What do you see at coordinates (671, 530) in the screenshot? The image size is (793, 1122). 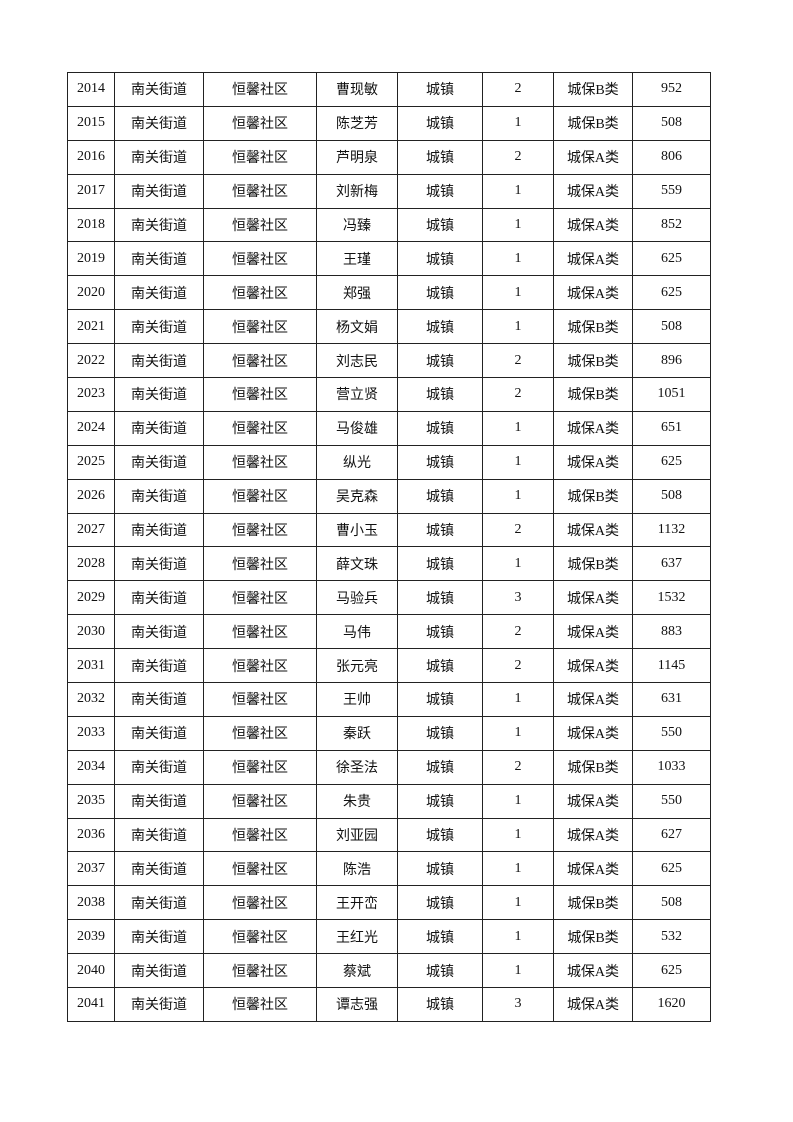 I see `amount-cell: 1132` at bounding box center [671, 530].